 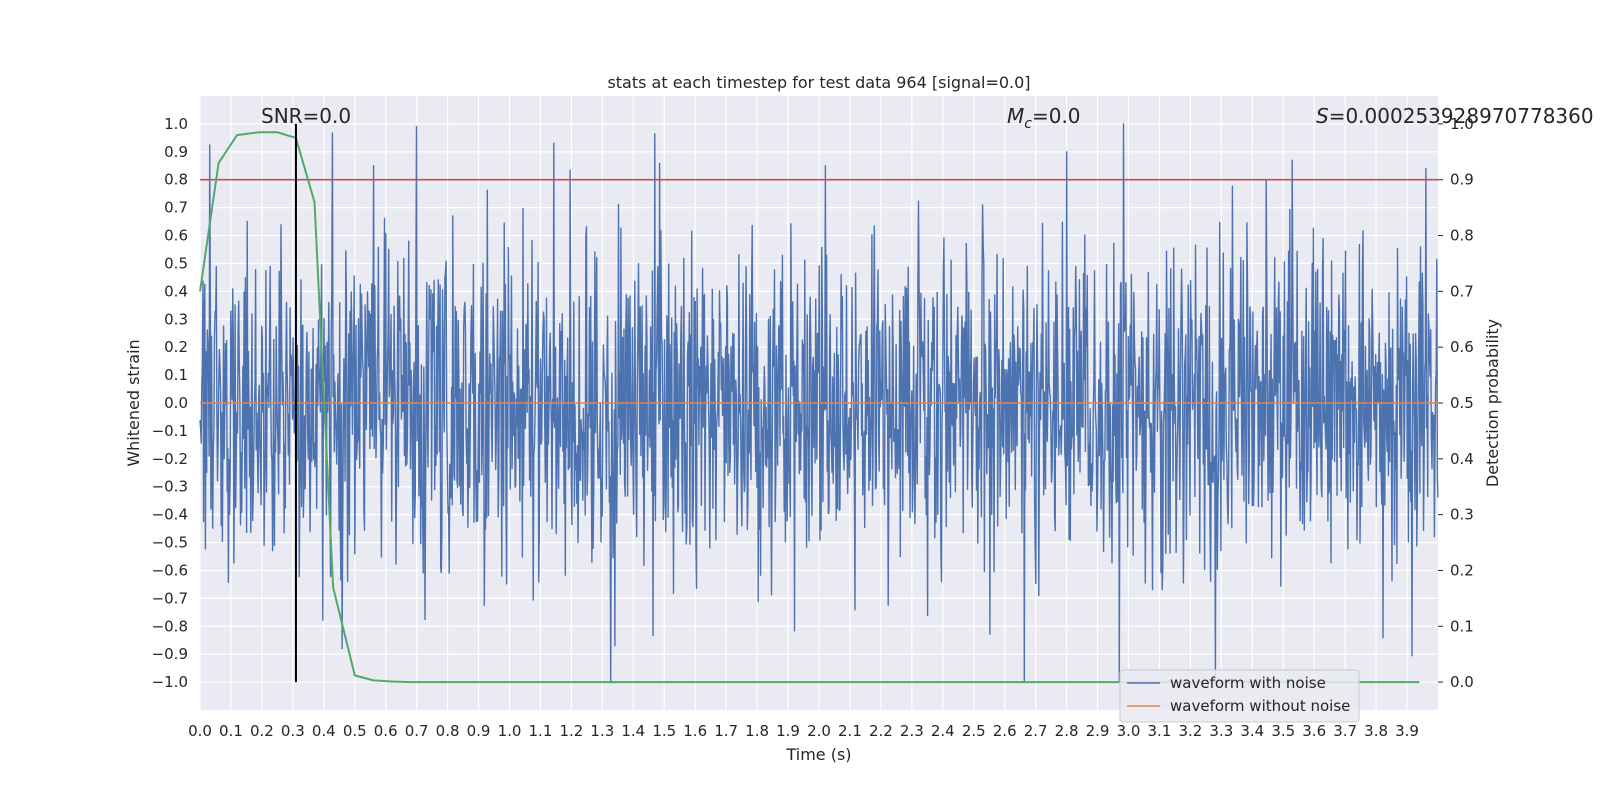 What do you see at coordinates (1015, 116) in the screenshot?
I see `chirp-mass-symbol: M` at bounding box center [1015, 116].